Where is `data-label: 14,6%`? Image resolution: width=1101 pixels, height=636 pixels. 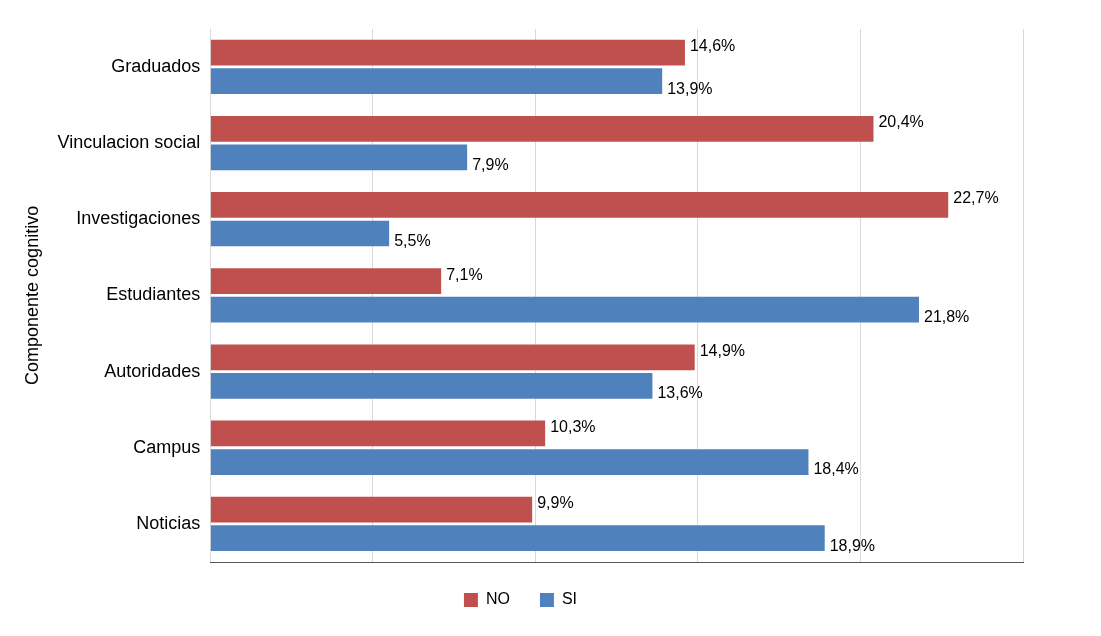 data-label: 14,6% is located at coordinates (712, 46).